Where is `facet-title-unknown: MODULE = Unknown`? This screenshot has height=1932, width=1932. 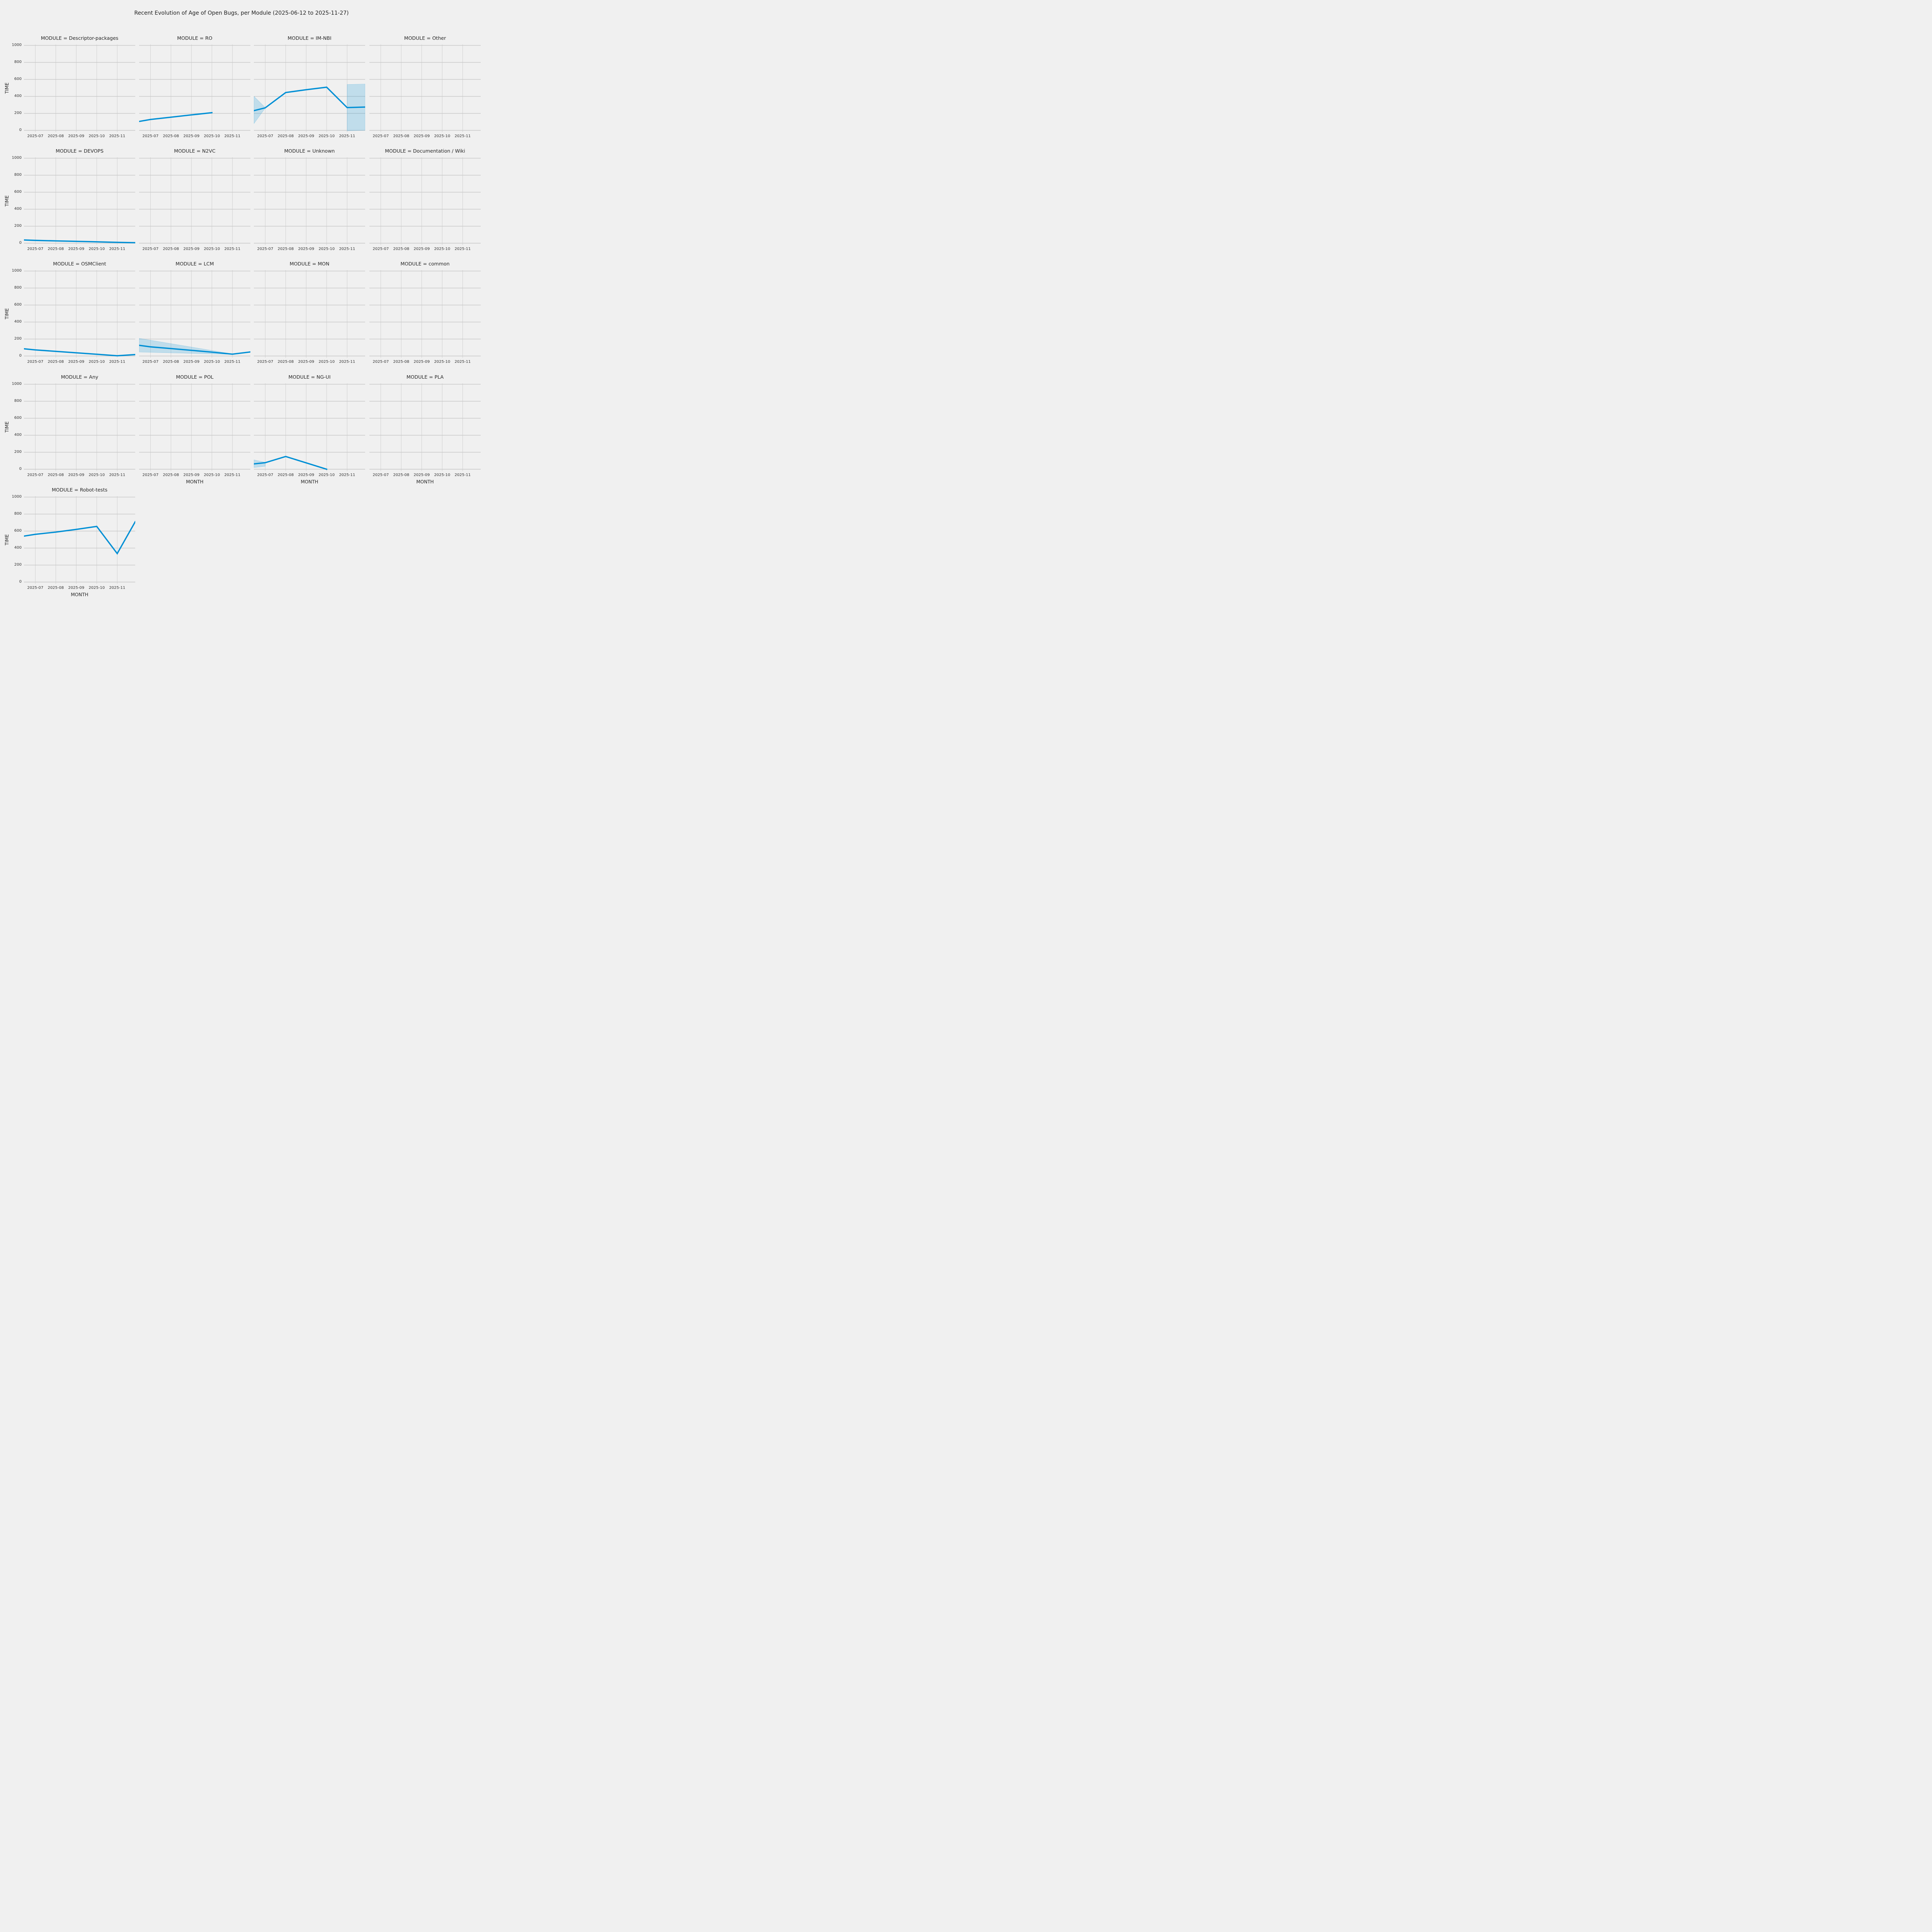 facet-title-unknown: MODULE = Unknown is located at coordinates (310, 151).